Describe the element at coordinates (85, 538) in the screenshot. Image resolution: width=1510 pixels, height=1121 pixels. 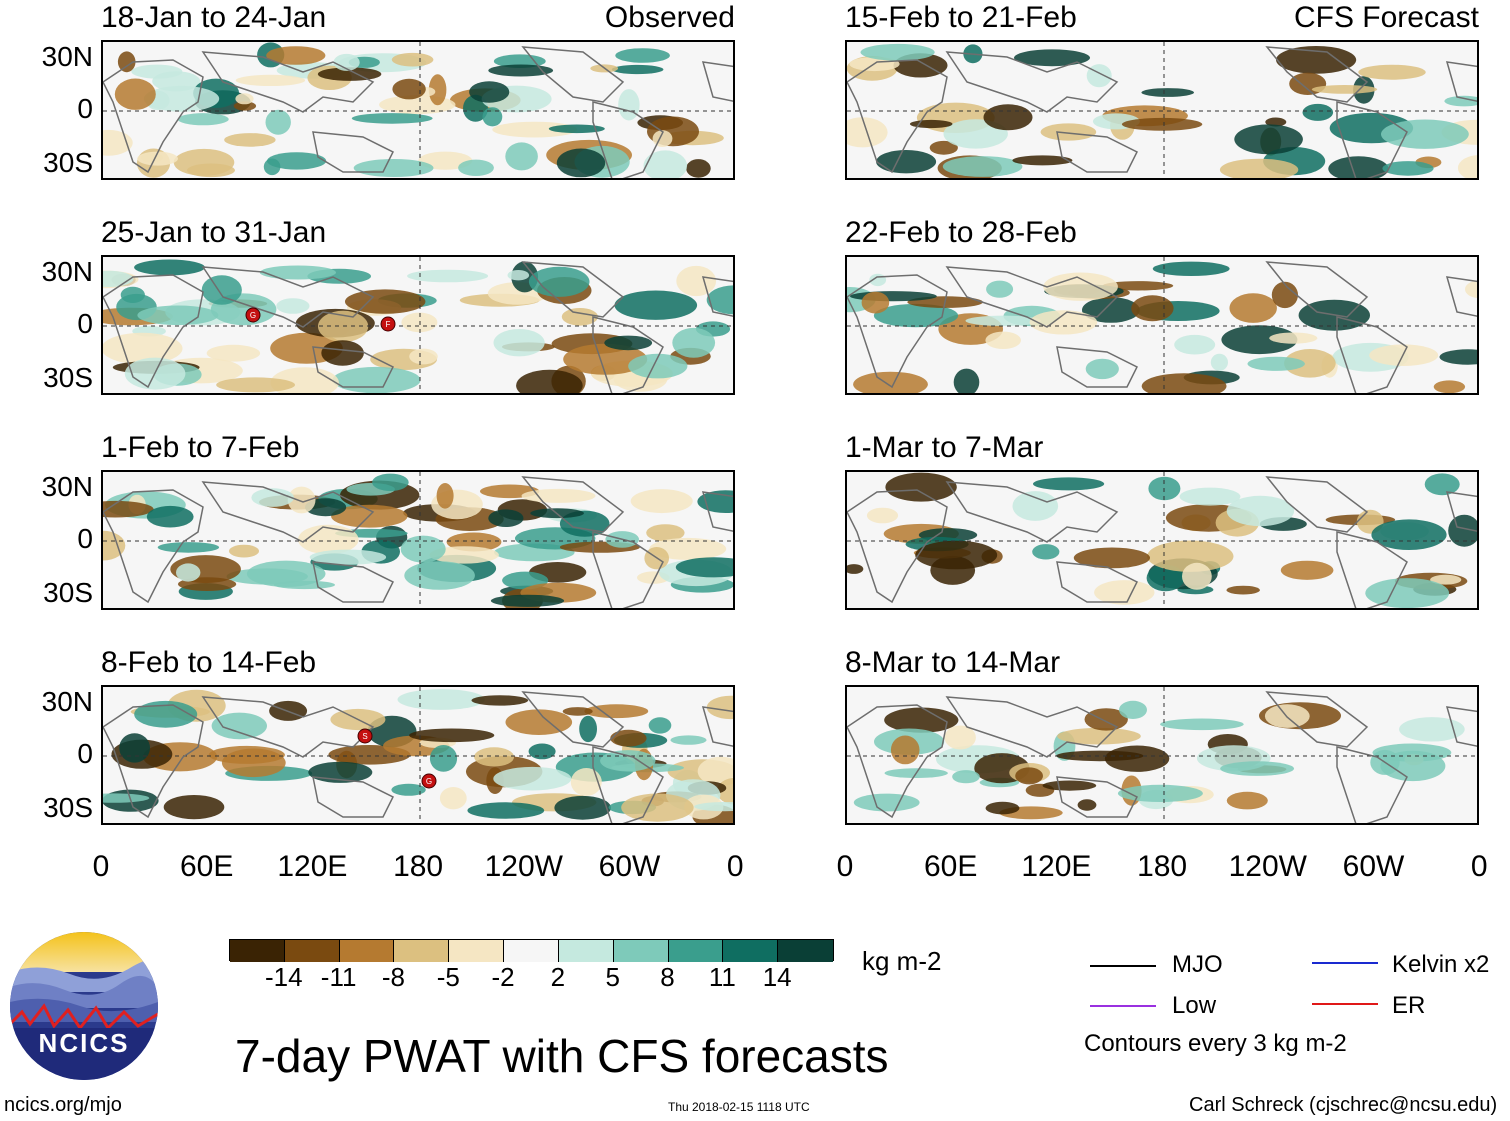
I see `observed-panel-3-lat-label: 0` at that location.